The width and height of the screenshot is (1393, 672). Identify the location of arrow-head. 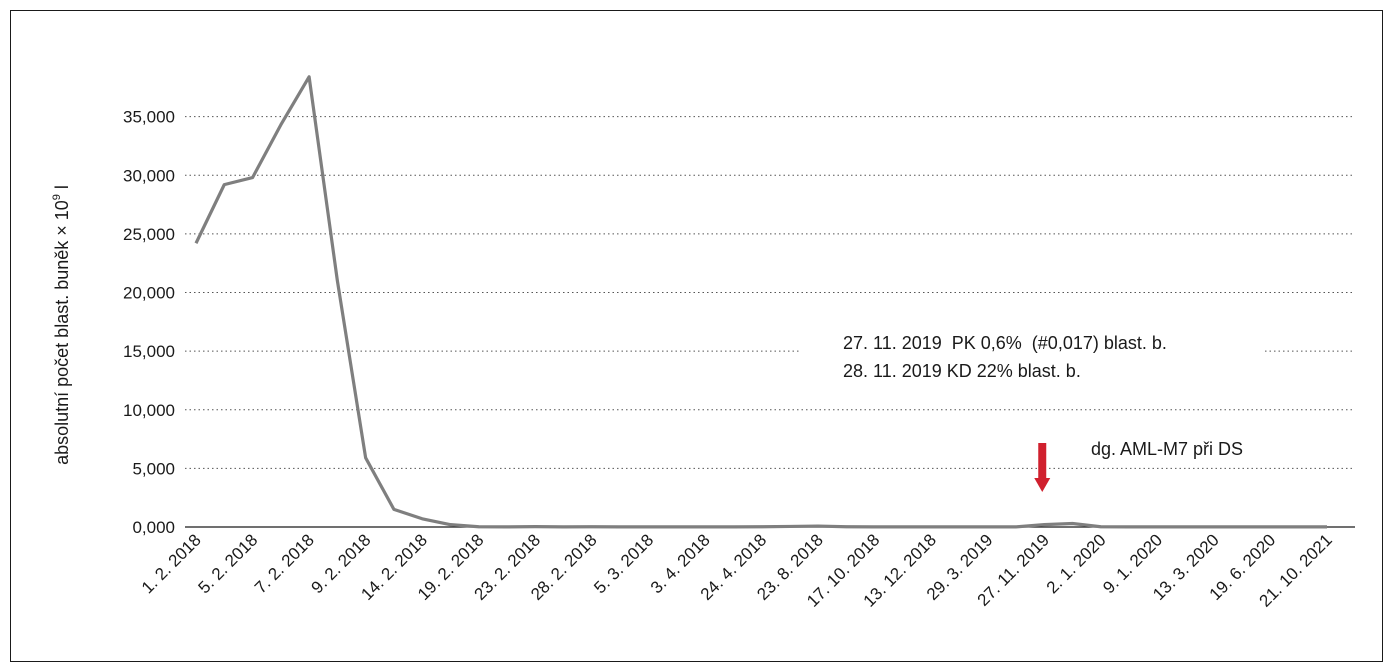
(1042, 485).